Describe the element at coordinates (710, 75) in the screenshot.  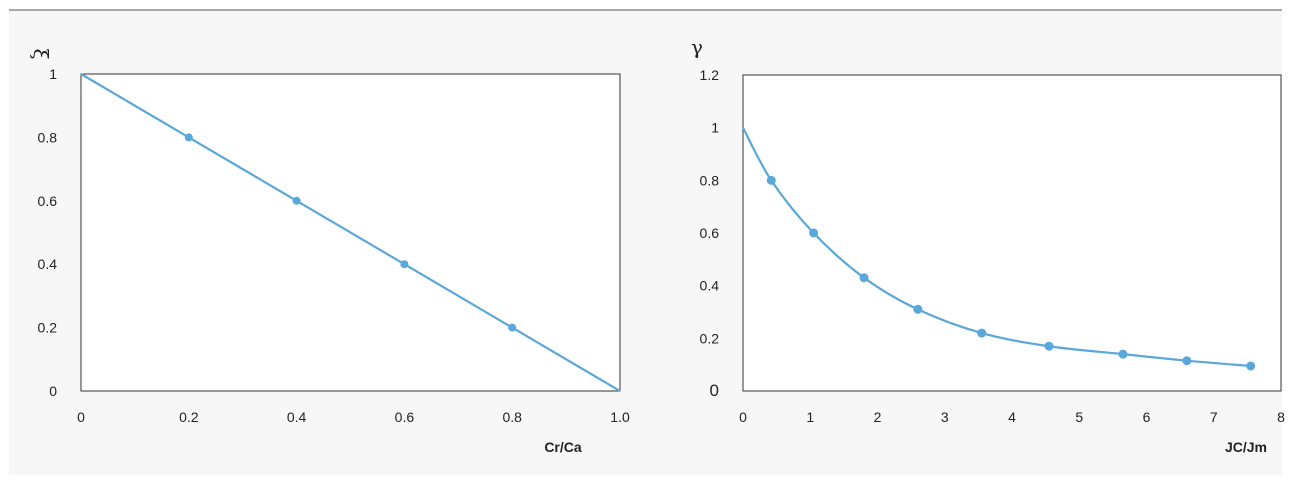
I see `y-tick-label: 1.2` at that location.